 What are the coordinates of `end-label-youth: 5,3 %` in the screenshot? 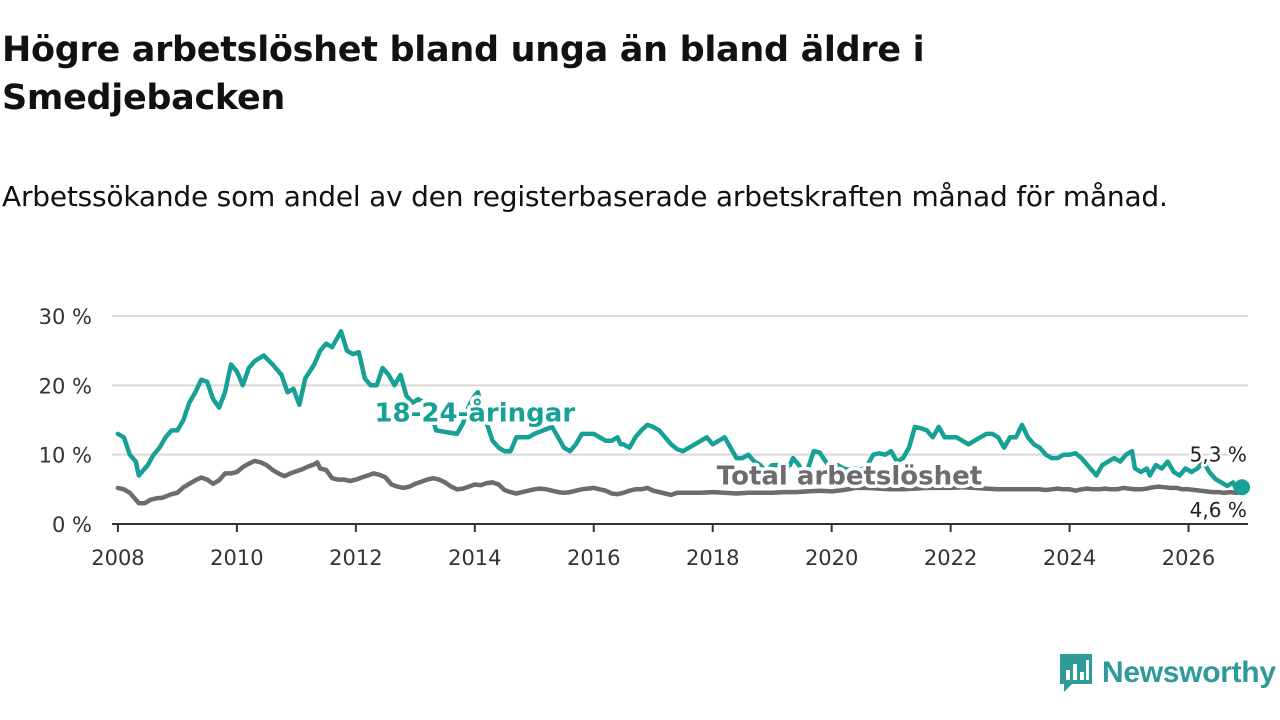 It's located at (1218, 454).